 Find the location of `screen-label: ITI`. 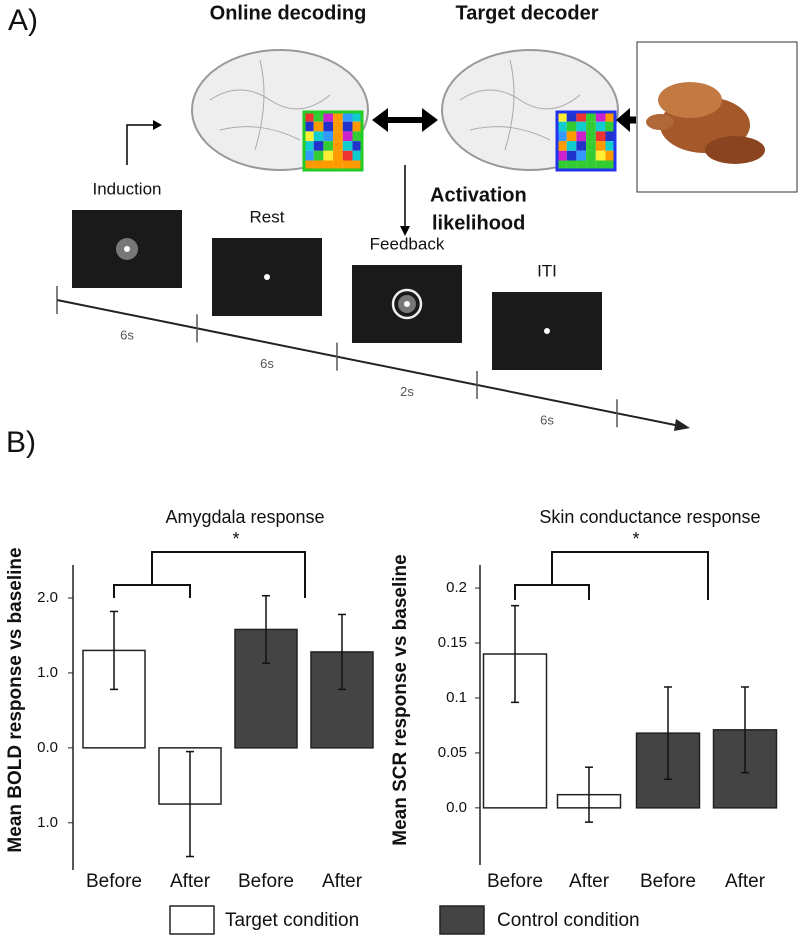

screen-label: ITI is located at coordinates (547, 270).